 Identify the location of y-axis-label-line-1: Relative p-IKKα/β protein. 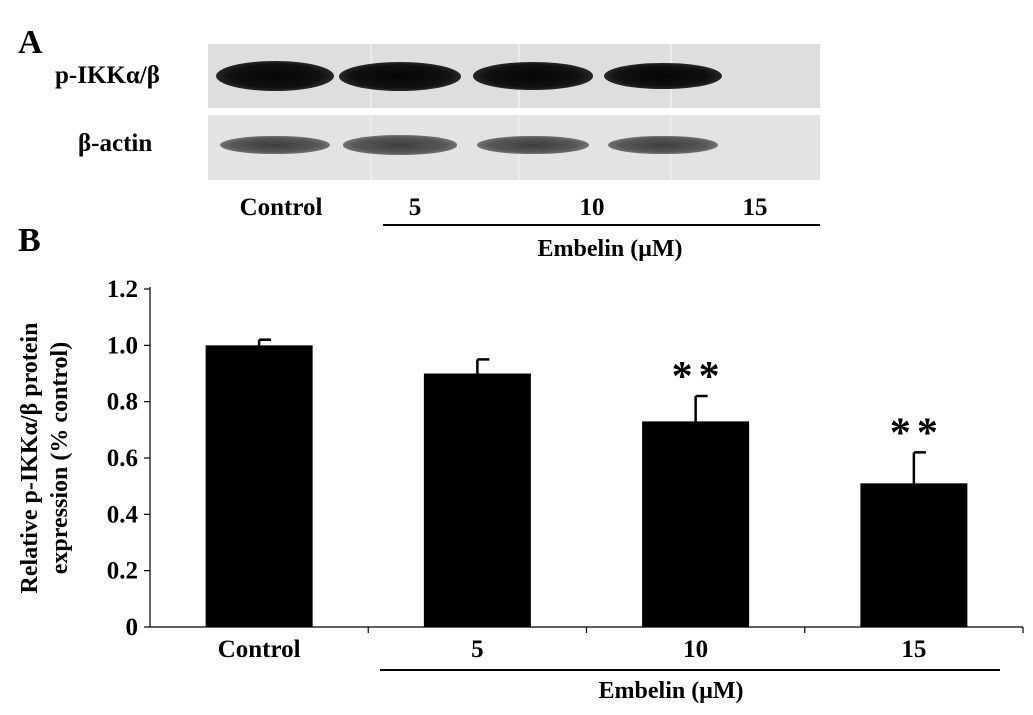
(30, 458).